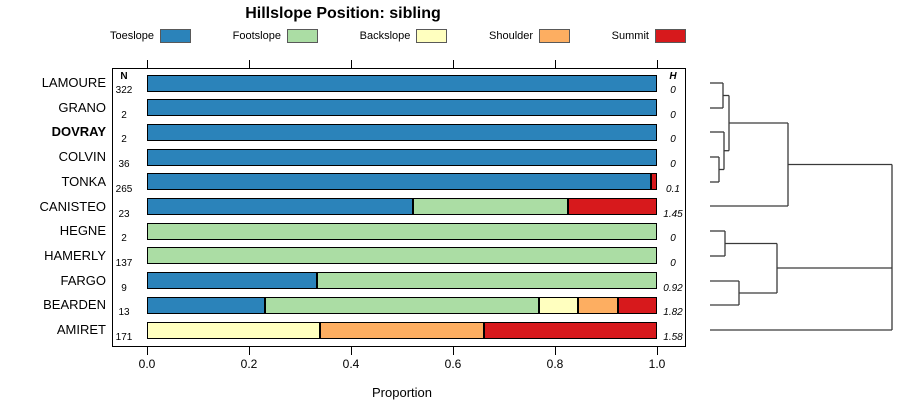 The width and height of the screenshot is (900, 420). I want to click on row-label-colvin: COLVIN, so click(82, 157).